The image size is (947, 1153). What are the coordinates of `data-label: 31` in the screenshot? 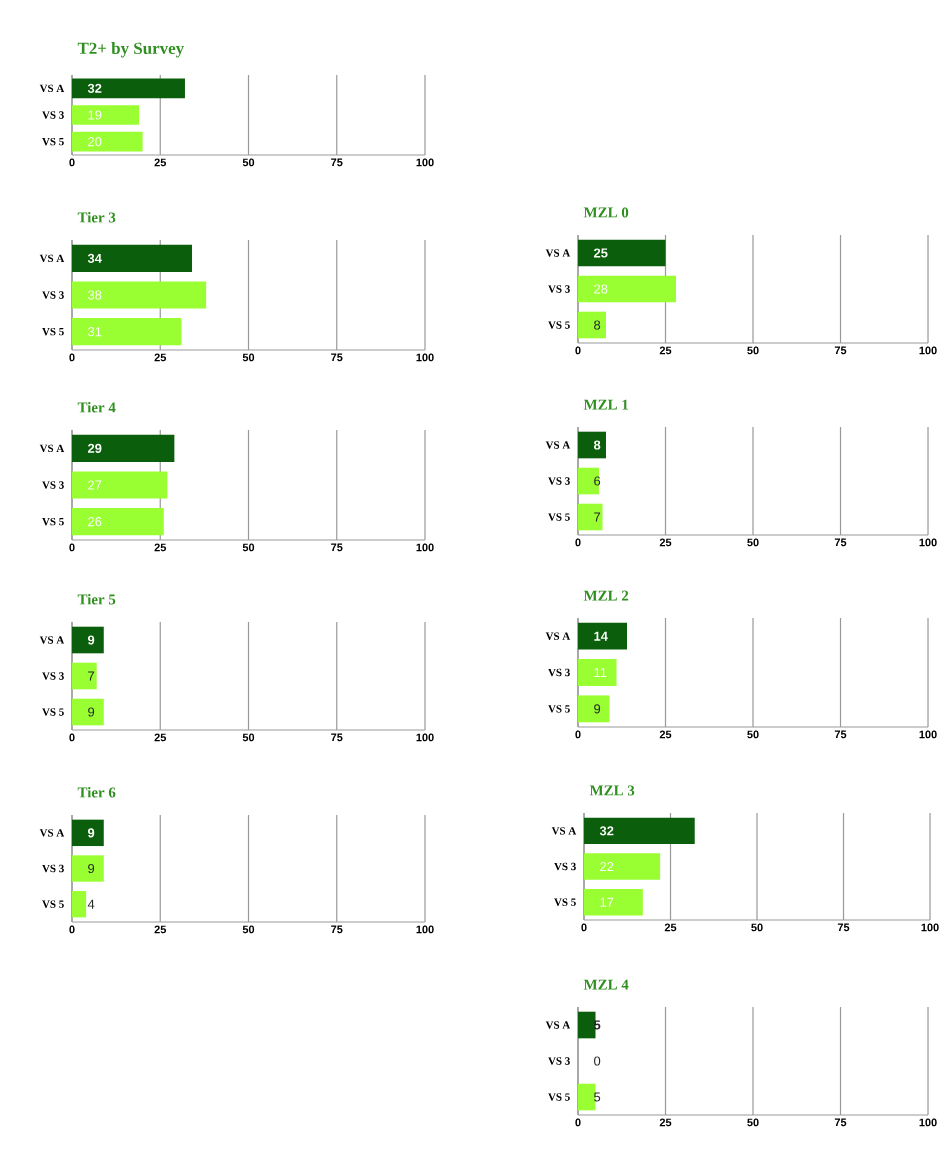 It's located at (95, 332).